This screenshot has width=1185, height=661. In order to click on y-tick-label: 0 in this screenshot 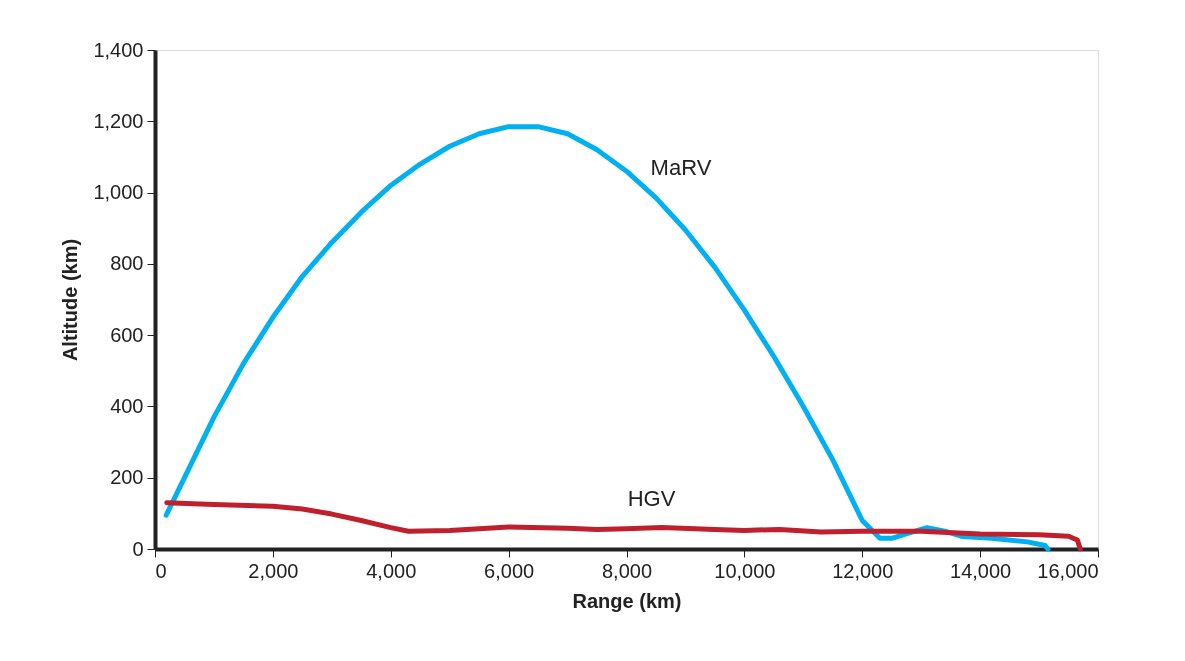, I will do `click(138, 548)`.